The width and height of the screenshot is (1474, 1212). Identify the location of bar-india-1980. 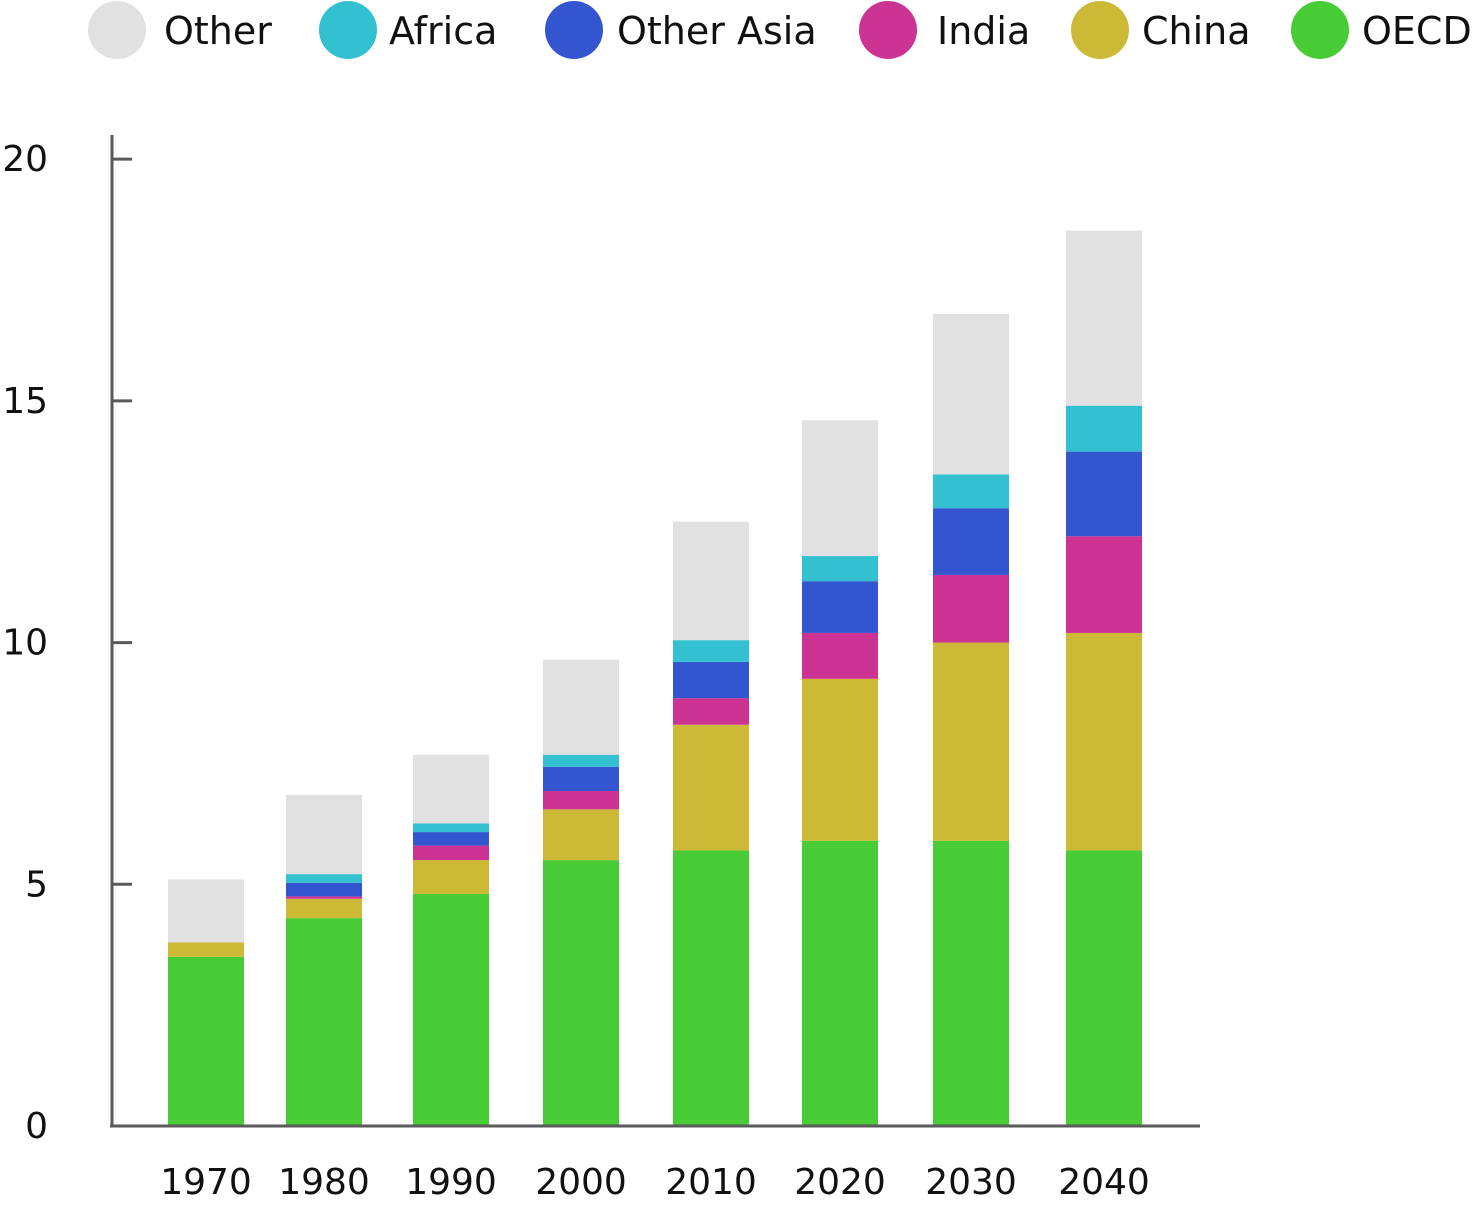
(324, 897).